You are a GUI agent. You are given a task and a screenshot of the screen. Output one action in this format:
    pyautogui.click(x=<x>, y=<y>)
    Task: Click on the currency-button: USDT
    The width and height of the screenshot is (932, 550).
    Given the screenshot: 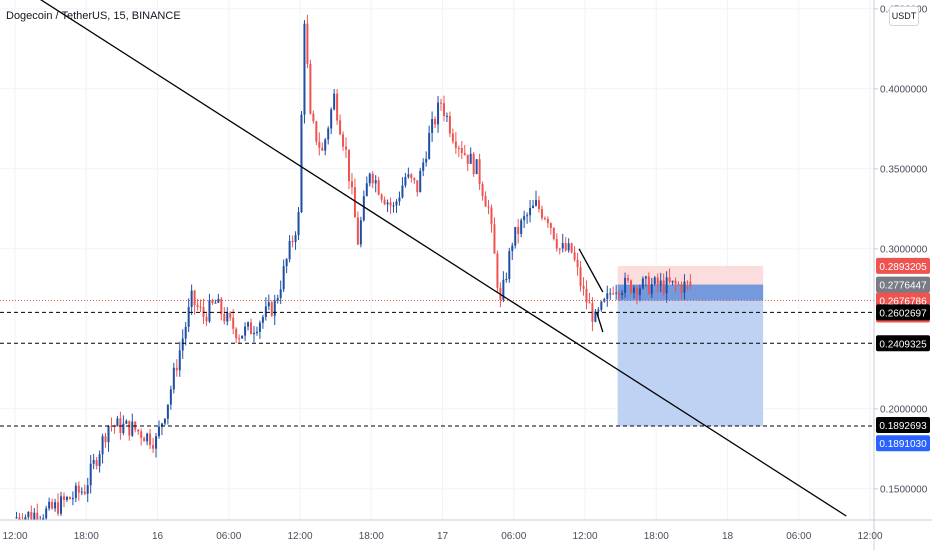 What is the action you would take?
    pyautogui.click(x=904, y=16)
    